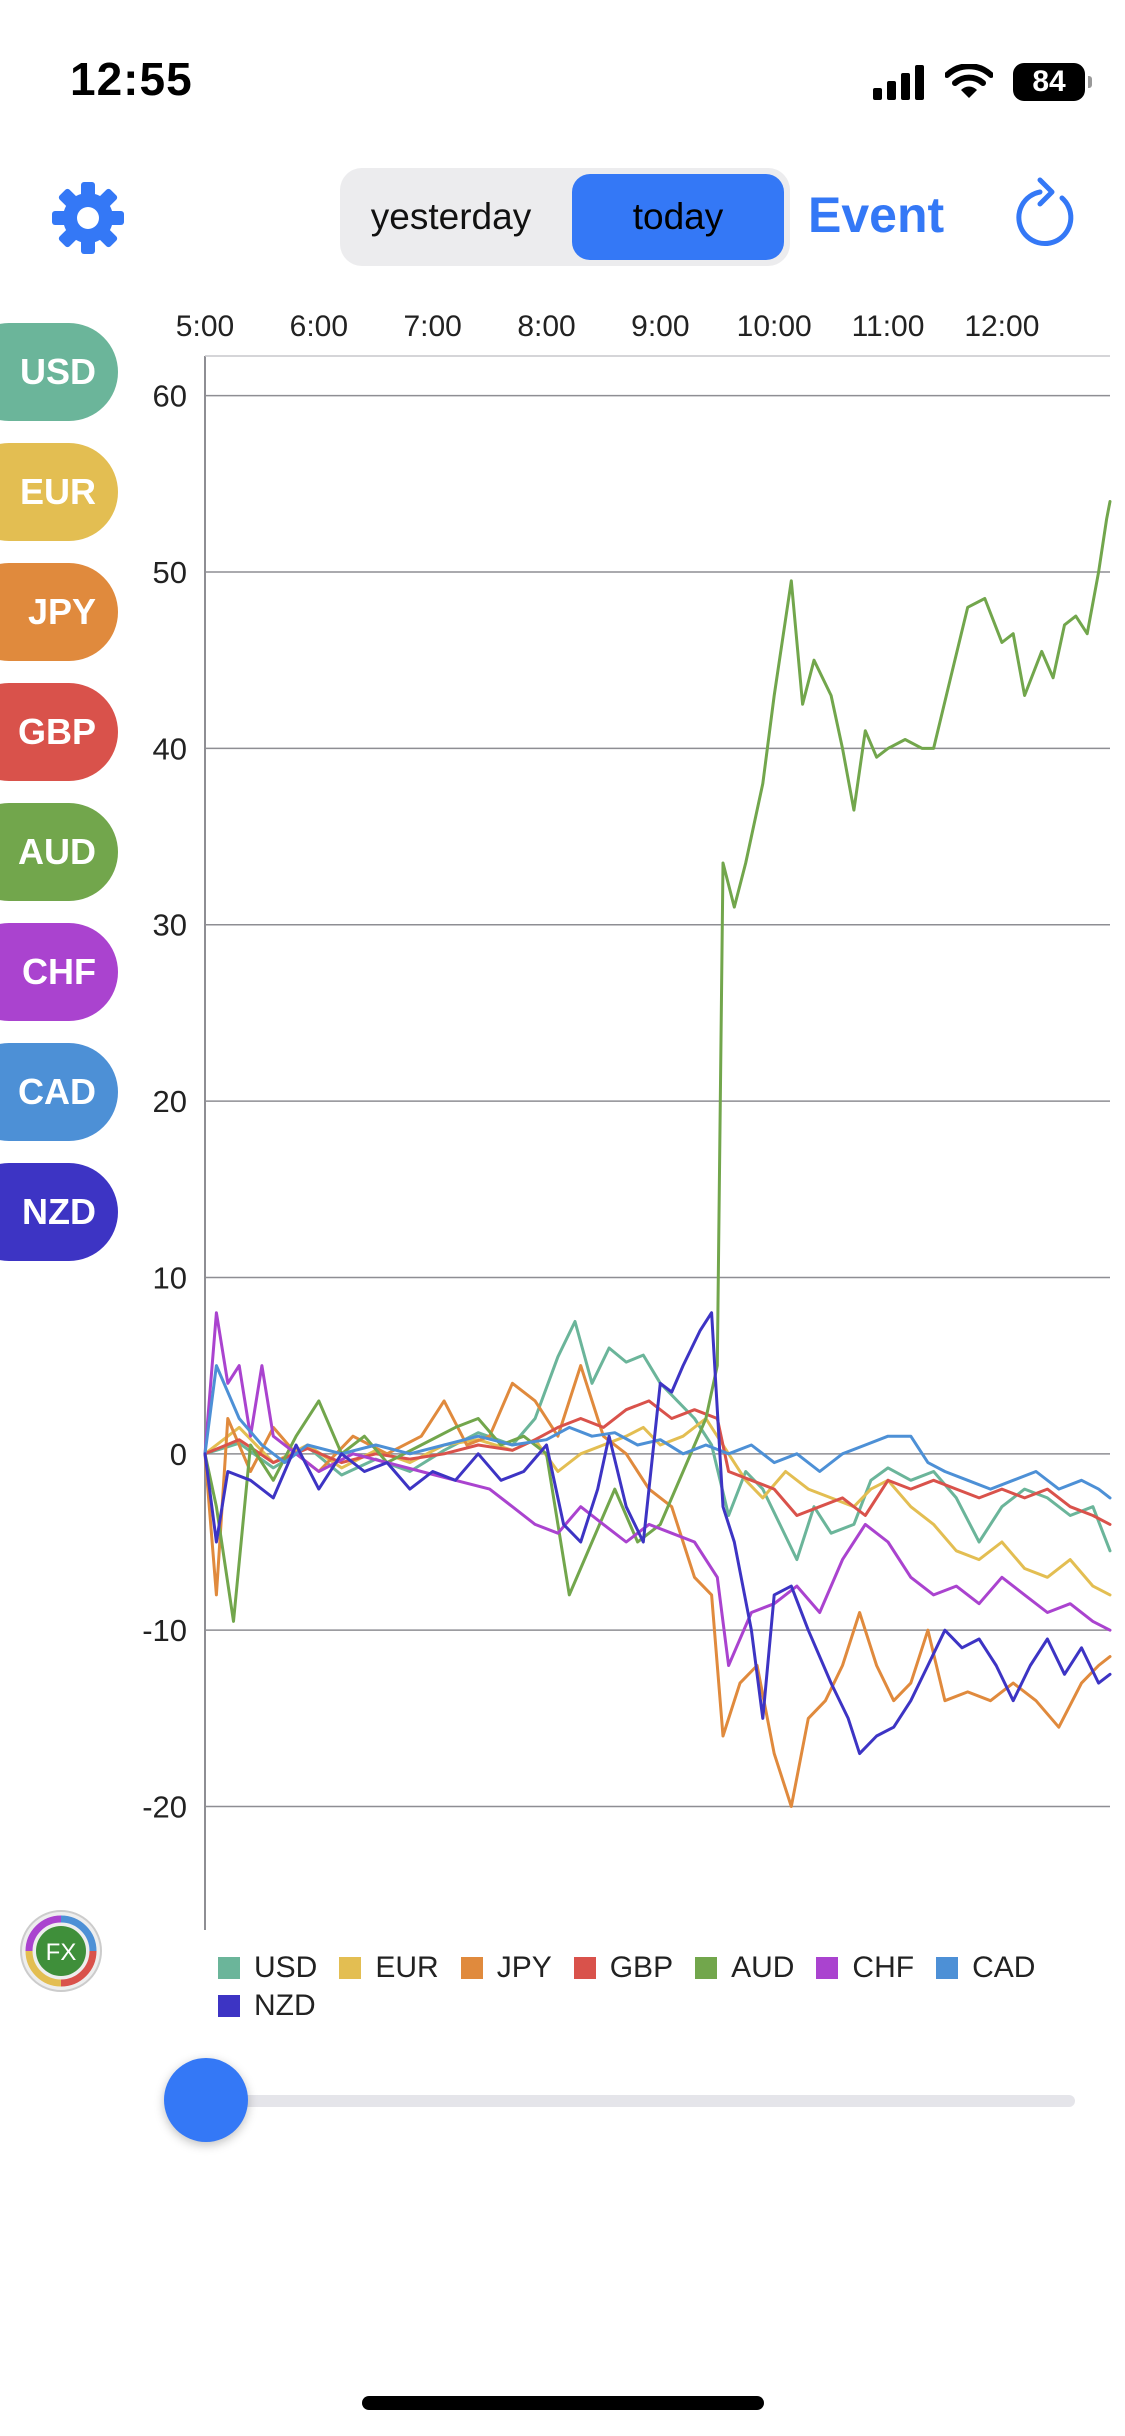 This screenshot has height=2436, width=1125. Describe the element at coordinates (131, 79) in the screenshot. I see `status-time: 12:55` at that location.